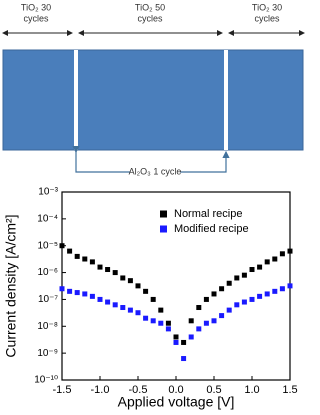  What do you see at coordinates (47, 353) in the screenshot?
I see `y-tick-label: 10⁻⁹` at bounding box center [47, 353].